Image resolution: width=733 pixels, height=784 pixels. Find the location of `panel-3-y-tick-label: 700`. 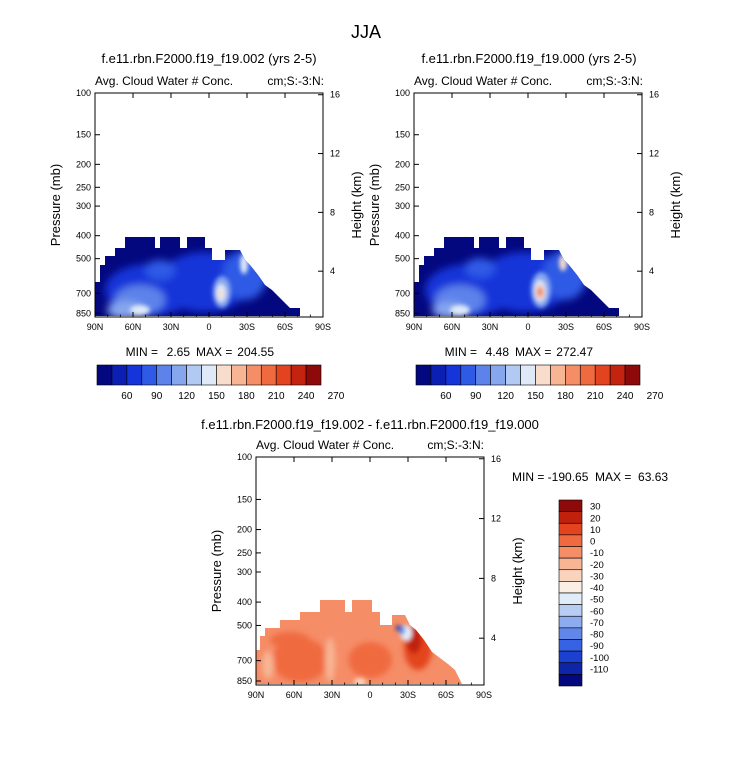

panel-3-y-tick-label: 700 is located at coordinates (244, 661).